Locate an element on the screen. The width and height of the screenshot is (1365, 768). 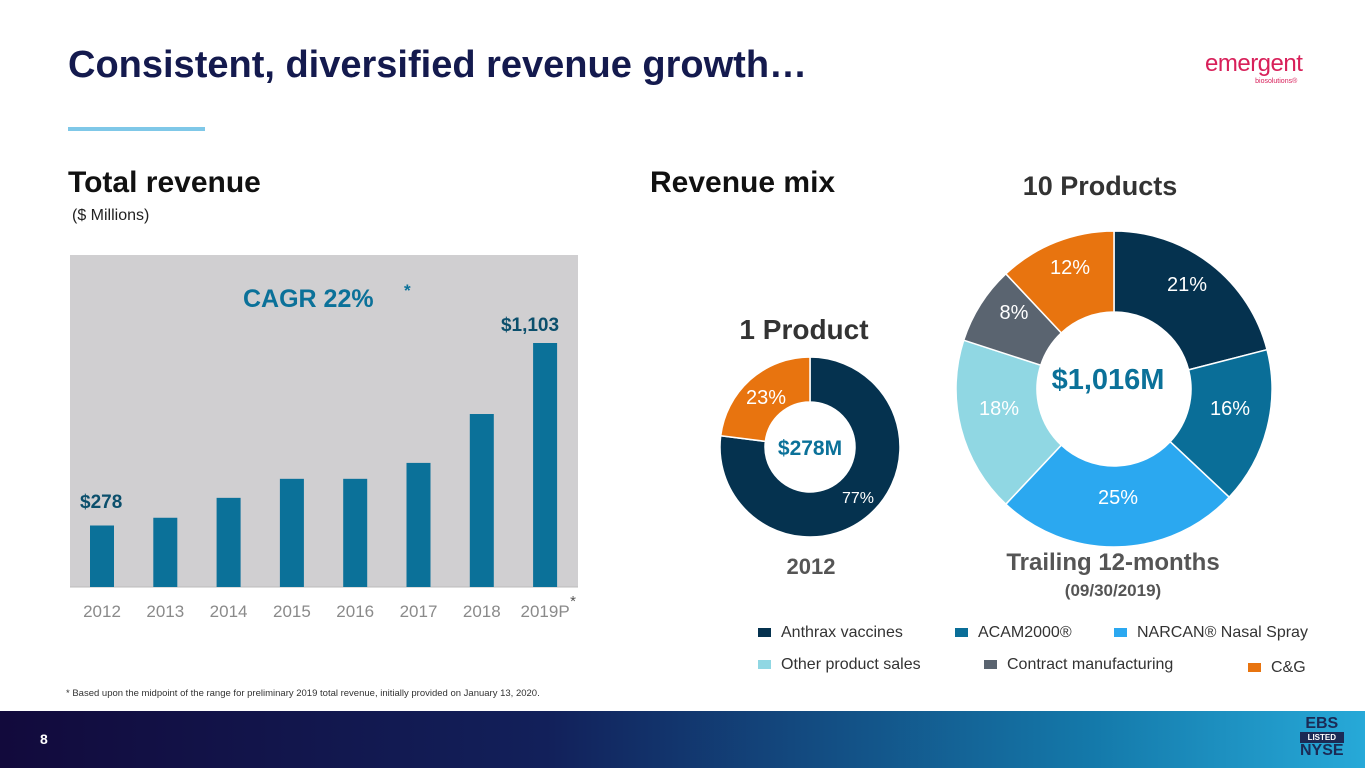
legend-item: Contract manufacturing is located at coordinates (1078, 665).